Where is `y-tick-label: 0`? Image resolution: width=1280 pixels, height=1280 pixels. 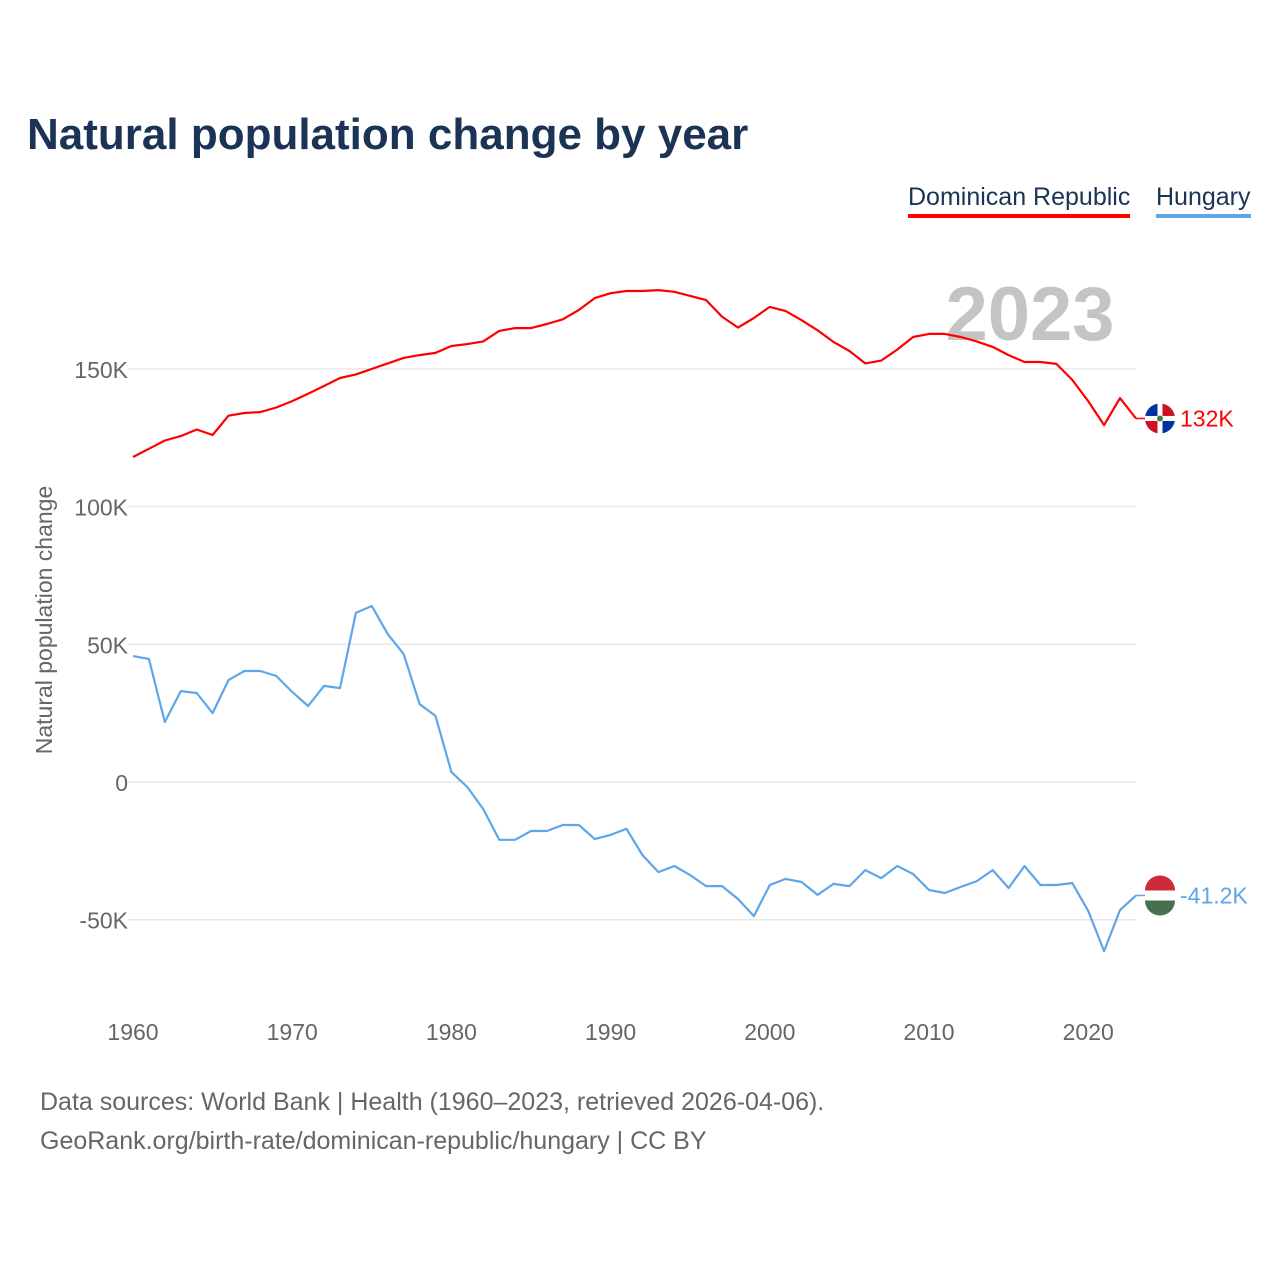 y-tick-label: 0 is located at coordinates (121, 783).